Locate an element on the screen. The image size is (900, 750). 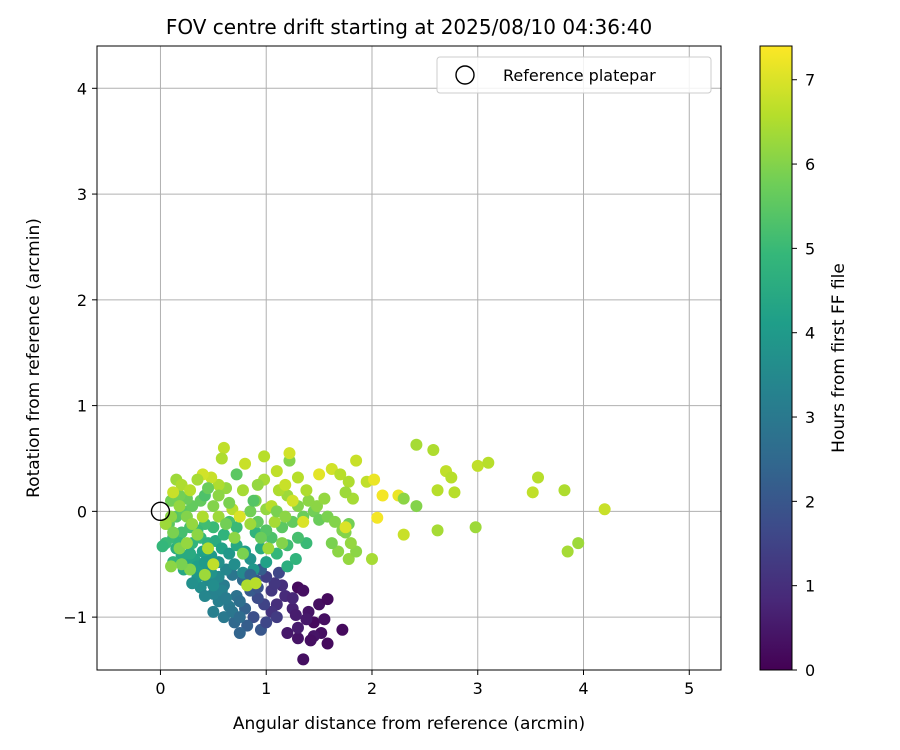
y-axis-ticks: −1 0 1 2 3 4 is located at coordinates (80, 353).